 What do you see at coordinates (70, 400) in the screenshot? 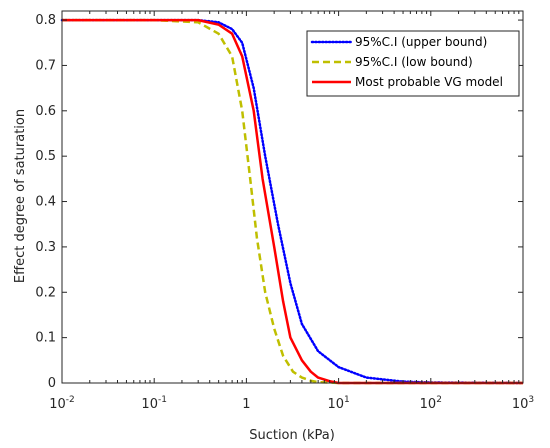
I see `x-tick-label-exponent: -2` at bounding box center [70, 400].